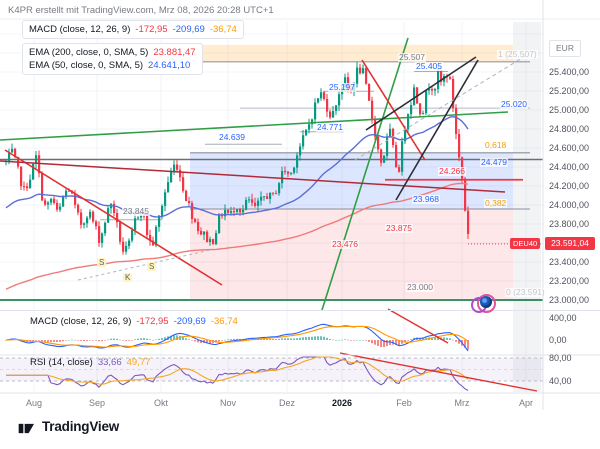  Describe the element at coordinates (86, 65) in the screenshot. I see `ema50-label: EMA (50, close, 0, SMA, 5)` at that location.